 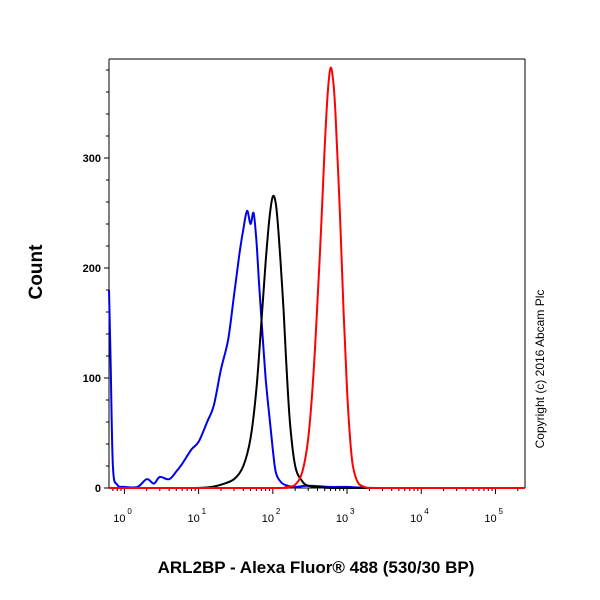 What do you see at coordinates (500, 511) in the screenshot?
I see `x-tick-label-exponent: 5` at bounding box center [500, 511].